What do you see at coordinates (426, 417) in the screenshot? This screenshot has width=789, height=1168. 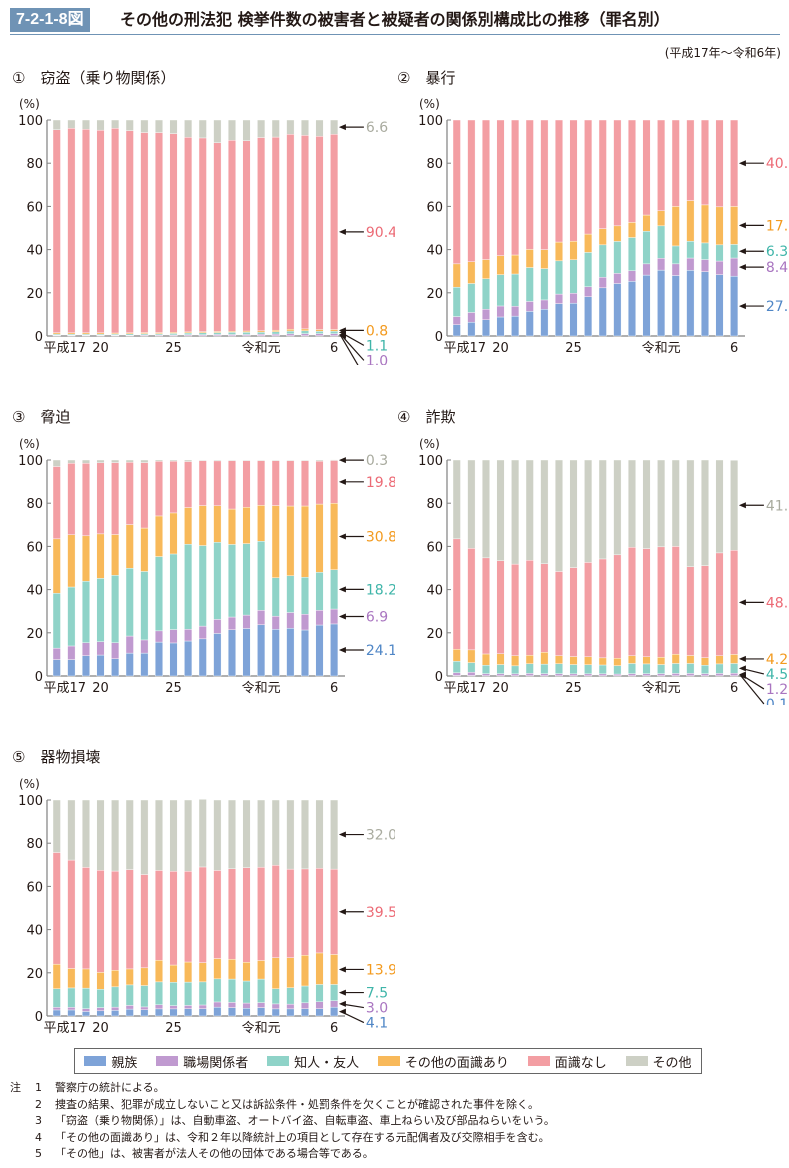 I see `panel-title-4: ④ 詐欺` at bounding box center [426, 417].